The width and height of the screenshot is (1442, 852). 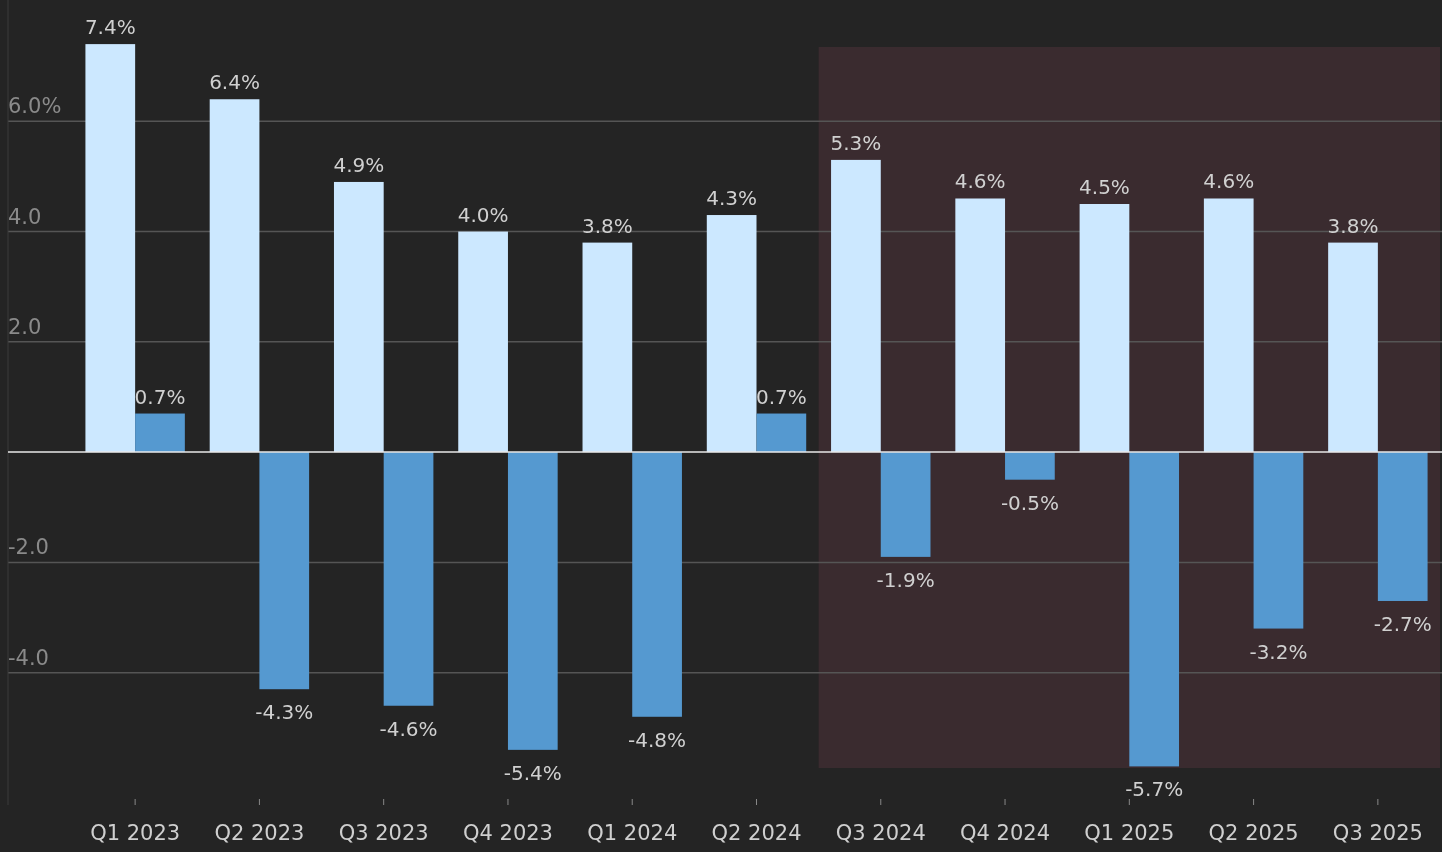 What do you see at coordinates (1278, 651) in the screenshot?
I see `data-label: -3.2%` at bounding box center [1278, 651].